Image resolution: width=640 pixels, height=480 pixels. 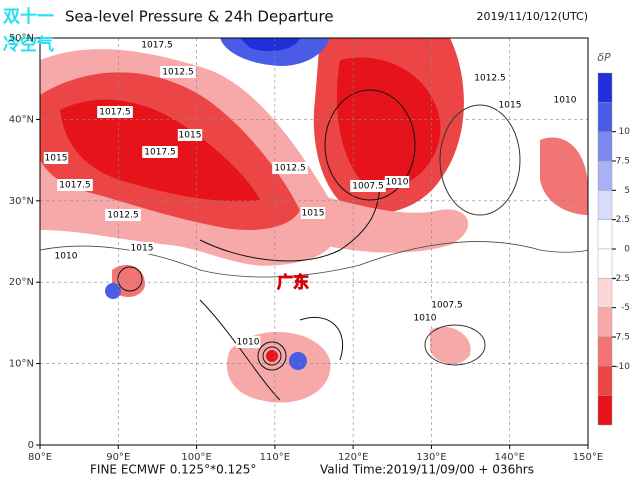 What do you see at coordinates (118, 457) in the screenshot?
I see `x-tick-label: 90°E` at bounding box center [118, 457].